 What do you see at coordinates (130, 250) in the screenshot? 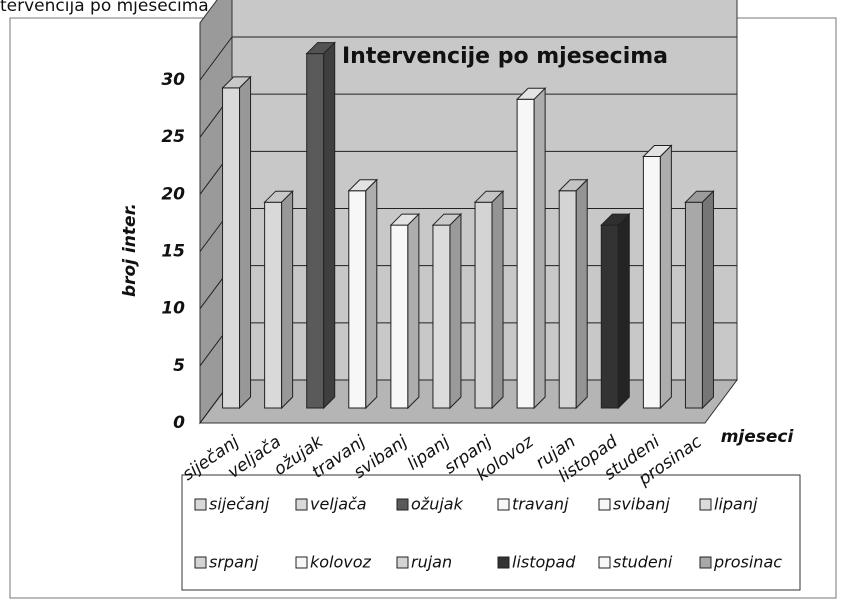
I see `y-axis-title: broj inter.` at bounding box center [130, 250].